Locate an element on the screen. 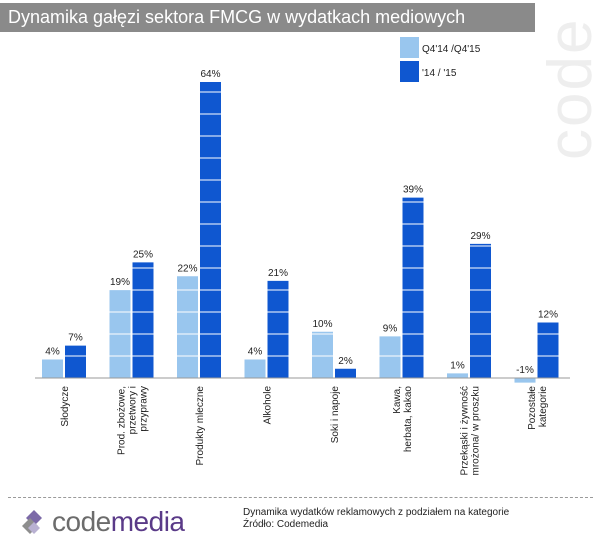 The width and height of the screenshot is (599, 540). logo-wordmark: codemedia is located at coordinates (118, 522).